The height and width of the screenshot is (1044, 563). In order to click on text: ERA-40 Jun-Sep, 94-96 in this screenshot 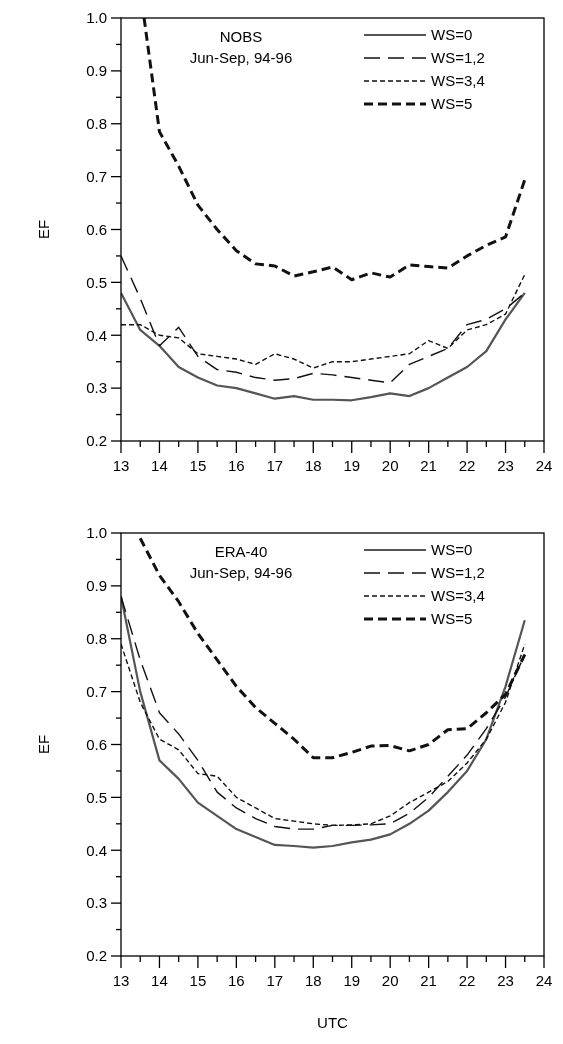, I will do `click(241, 562)`.